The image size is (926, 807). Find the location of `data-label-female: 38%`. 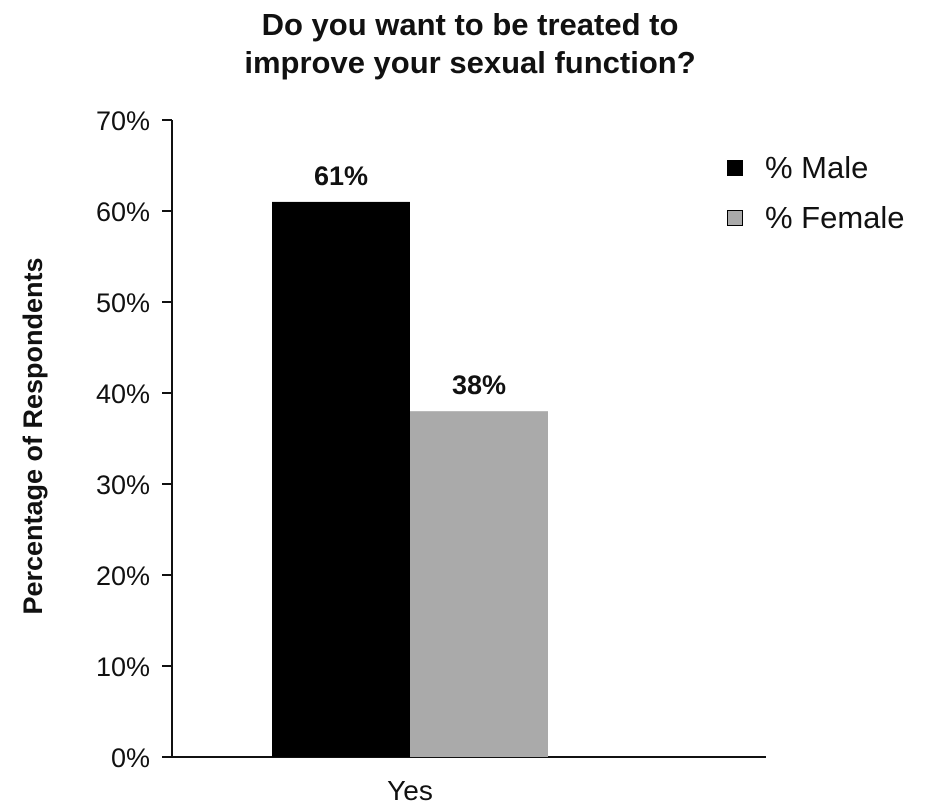

data-label-female: 38% is located at coordinates (479, 385).